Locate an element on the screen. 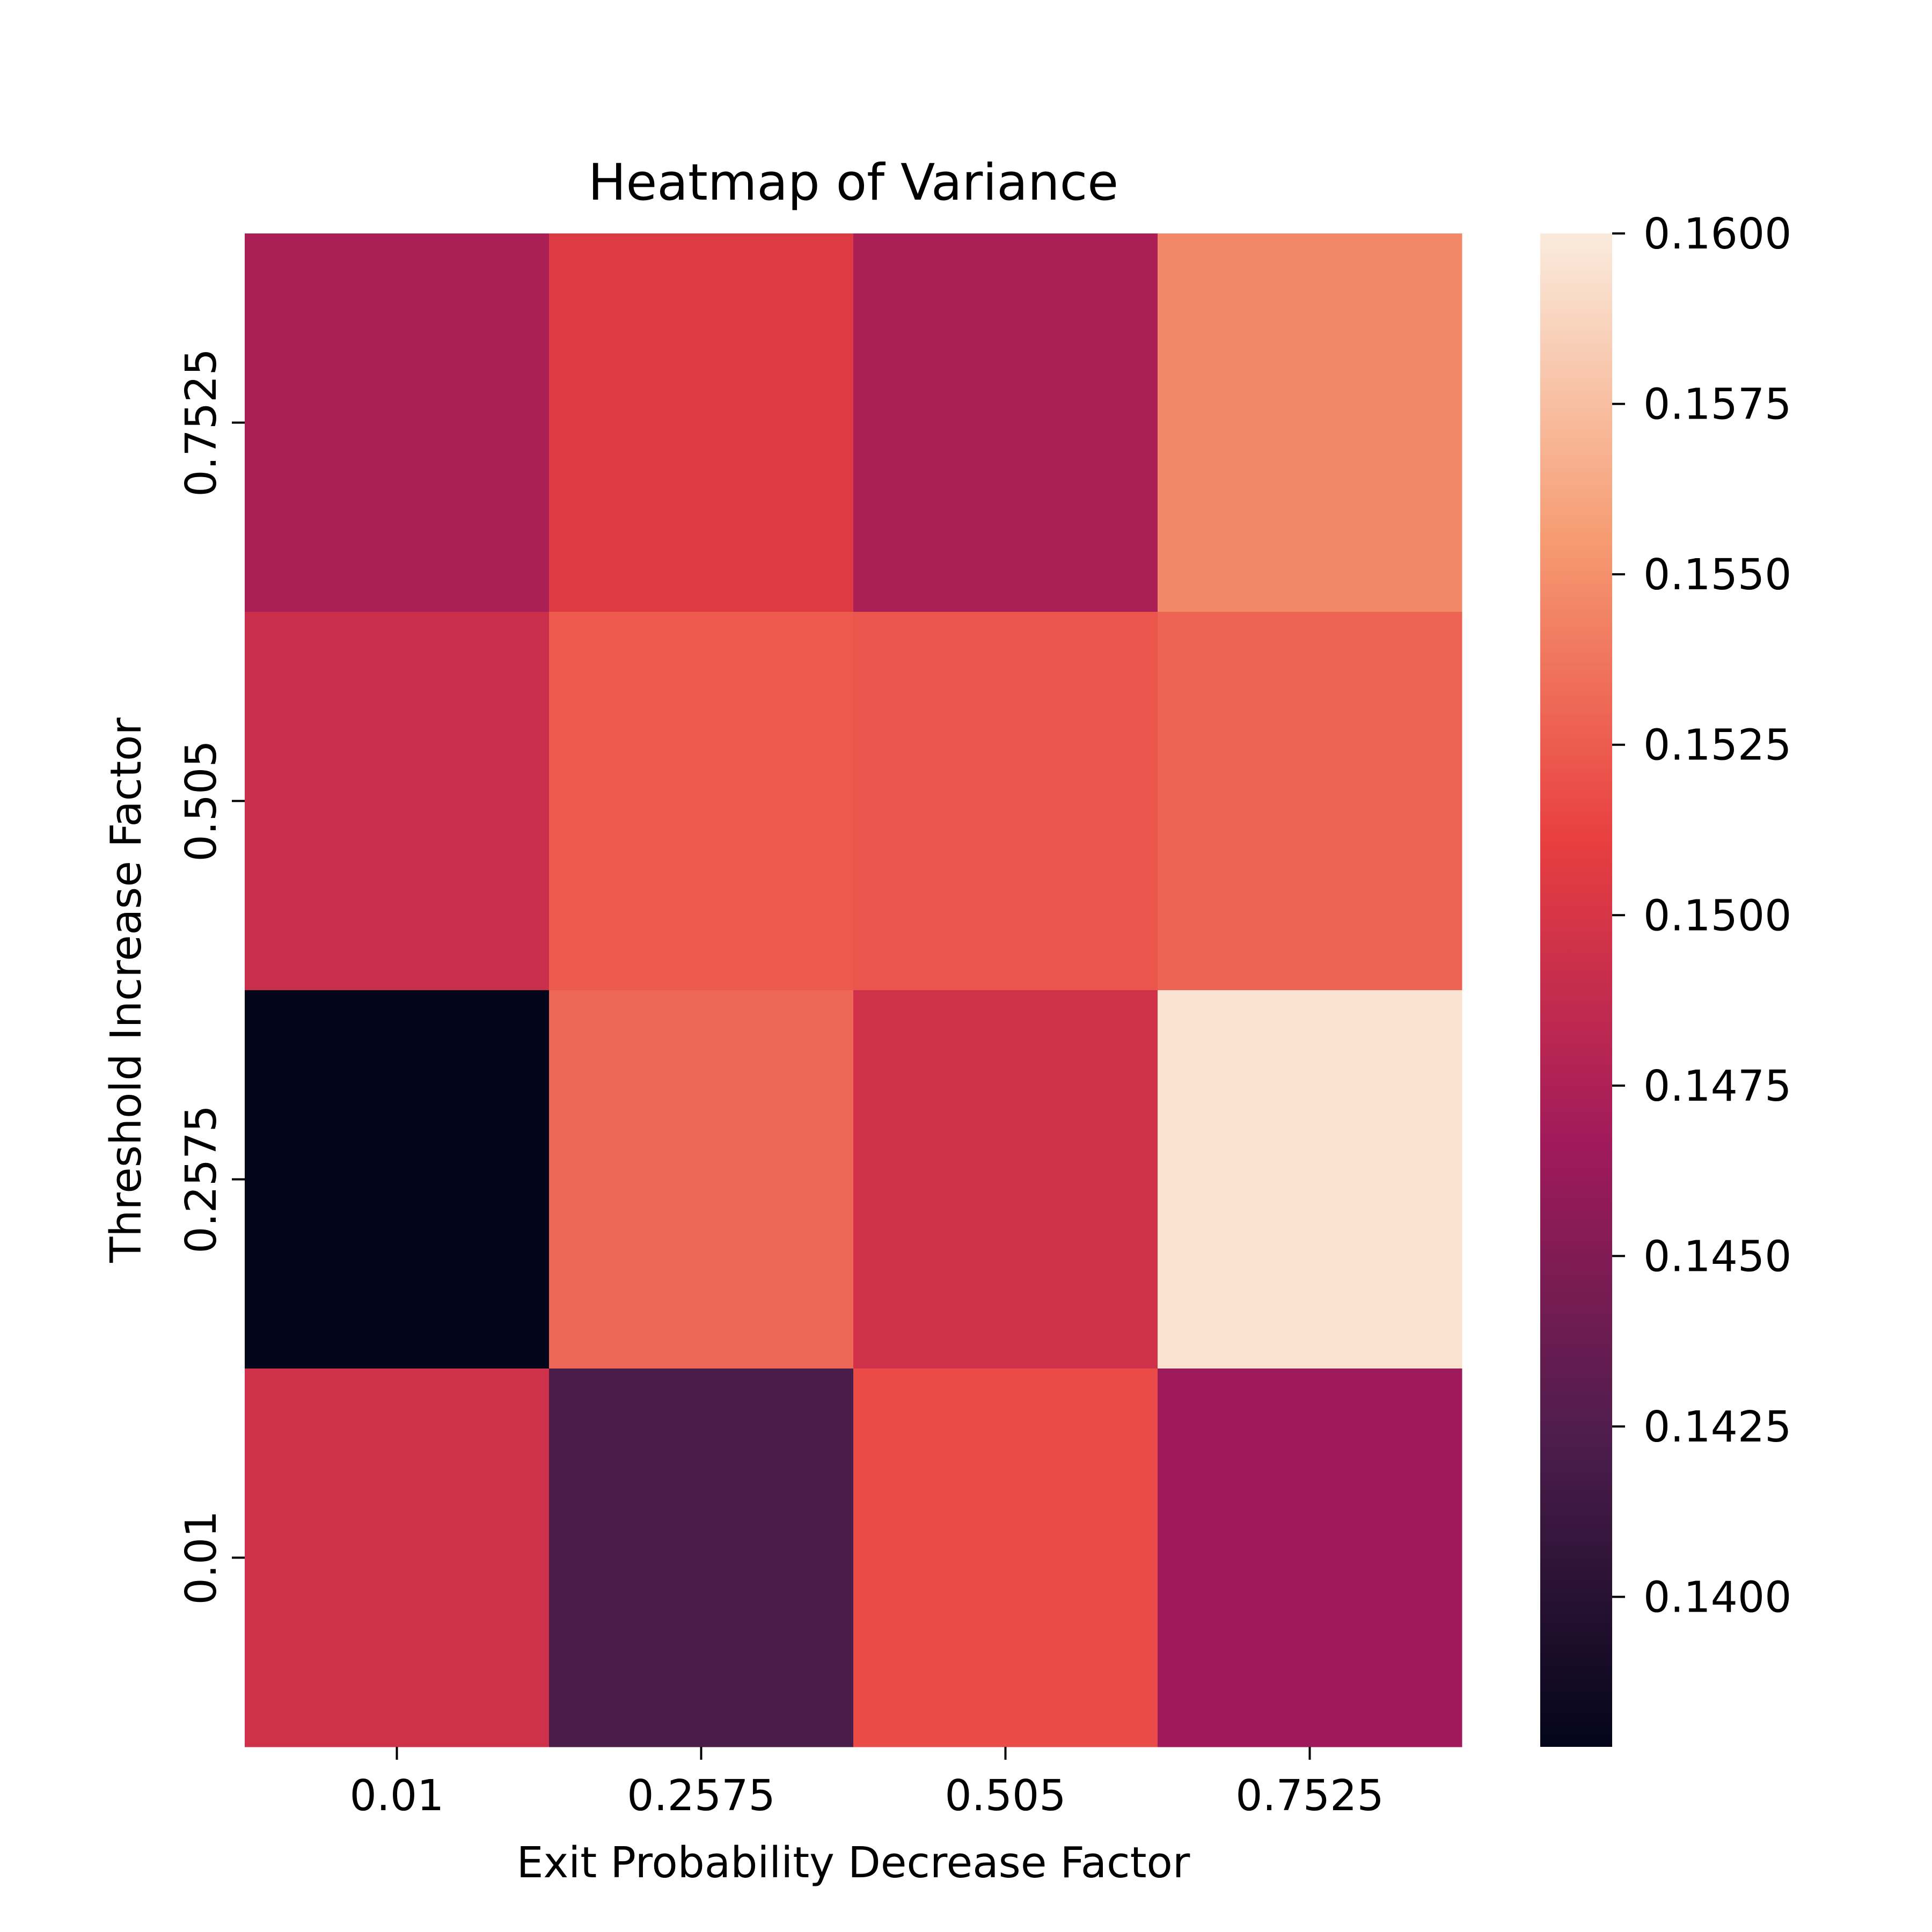  colorbar-tick-label: 0.1500 is located at coordinates (1717, 915).